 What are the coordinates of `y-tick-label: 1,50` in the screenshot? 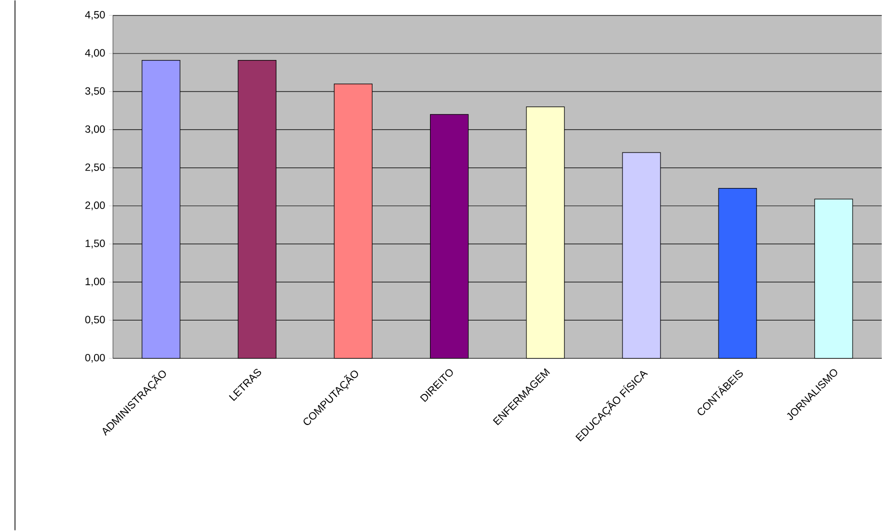 It's located at (95, 244).